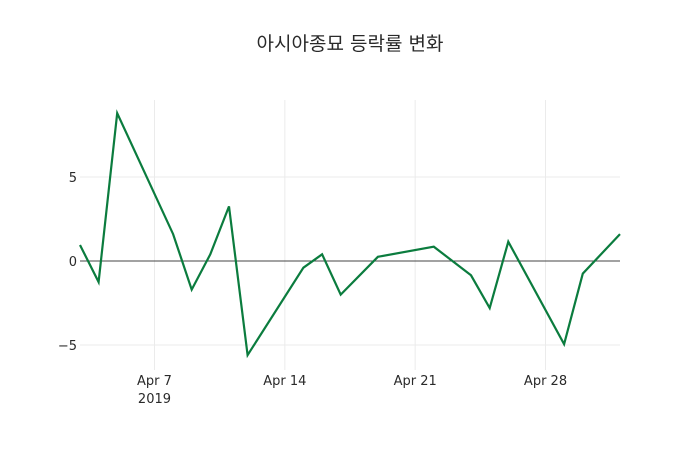 This screenshot has width=700, height=450. Describe the element at coordinates (545, 381) in the screenshot. I see `x-tick-label: Apr 28` at that location.